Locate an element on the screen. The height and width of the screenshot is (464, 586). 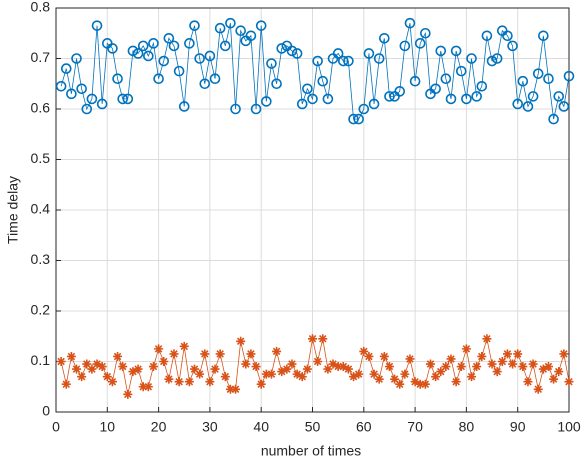
series is located at coordinates (315, 366).